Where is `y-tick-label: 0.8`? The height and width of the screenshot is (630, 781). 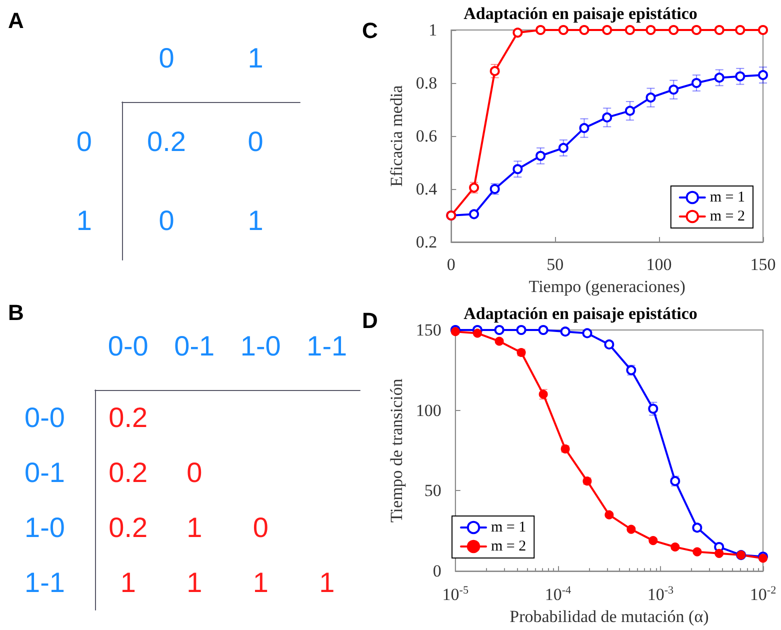 y-tick-label: 0.8 is located at coordinates (427, 83).